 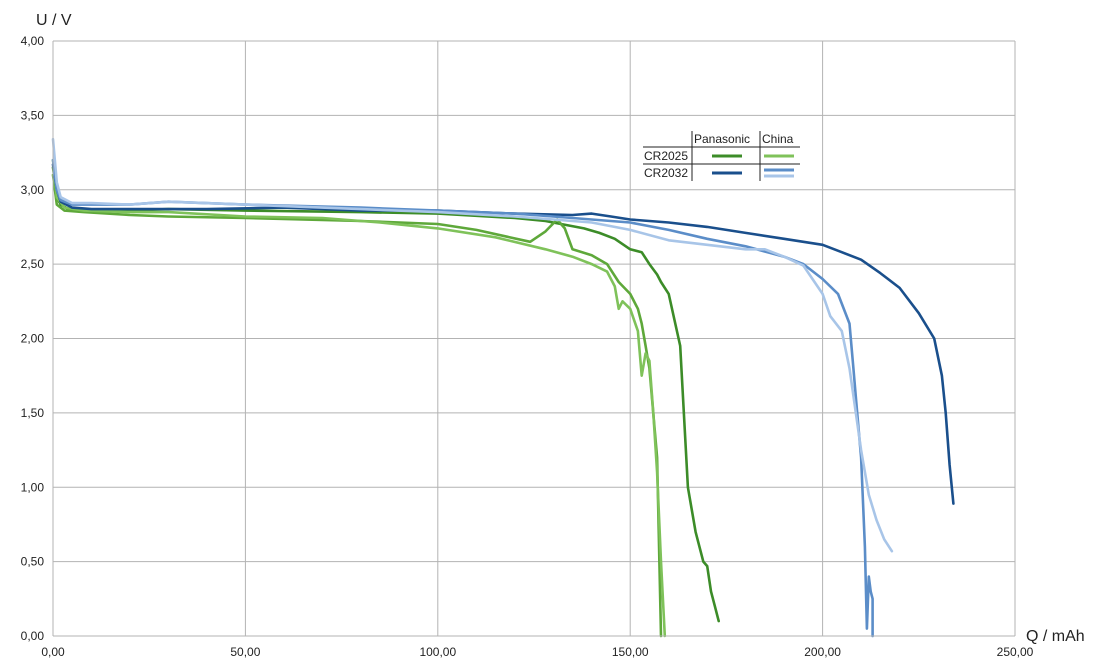 What do you see at coordinates (437, 652) in the screenshot?
I see `x-tick-label: 100,00` at bounding box center [437, 652].